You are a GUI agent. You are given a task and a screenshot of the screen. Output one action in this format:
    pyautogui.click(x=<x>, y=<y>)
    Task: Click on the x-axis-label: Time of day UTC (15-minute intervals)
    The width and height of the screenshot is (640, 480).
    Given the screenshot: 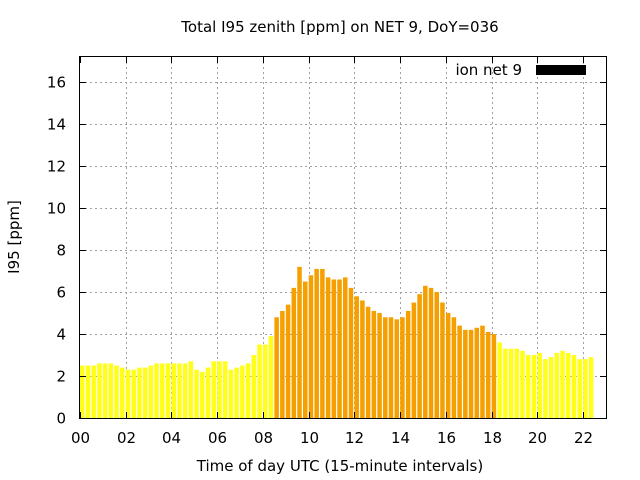 What is the action you would take?
    pyautogui.click(x=339, y=466)
    